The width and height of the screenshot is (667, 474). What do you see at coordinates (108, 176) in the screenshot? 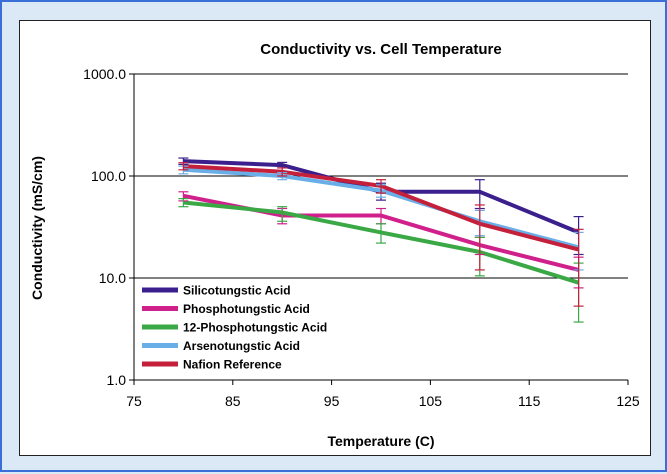
I see `y-tick-label-2: 100.0` at bounding box center [108, 176].